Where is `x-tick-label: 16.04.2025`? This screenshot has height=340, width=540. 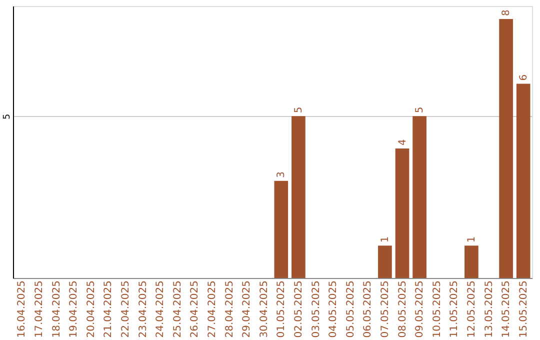 x-tick-label: 16.04.2025 is located at coordinates (22, 309).